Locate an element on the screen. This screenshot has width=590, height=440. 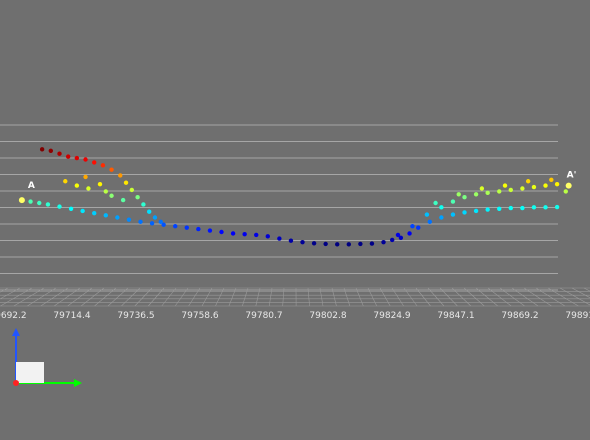
x-tick-label: 79736.5 is located at coordinates (135, 316).